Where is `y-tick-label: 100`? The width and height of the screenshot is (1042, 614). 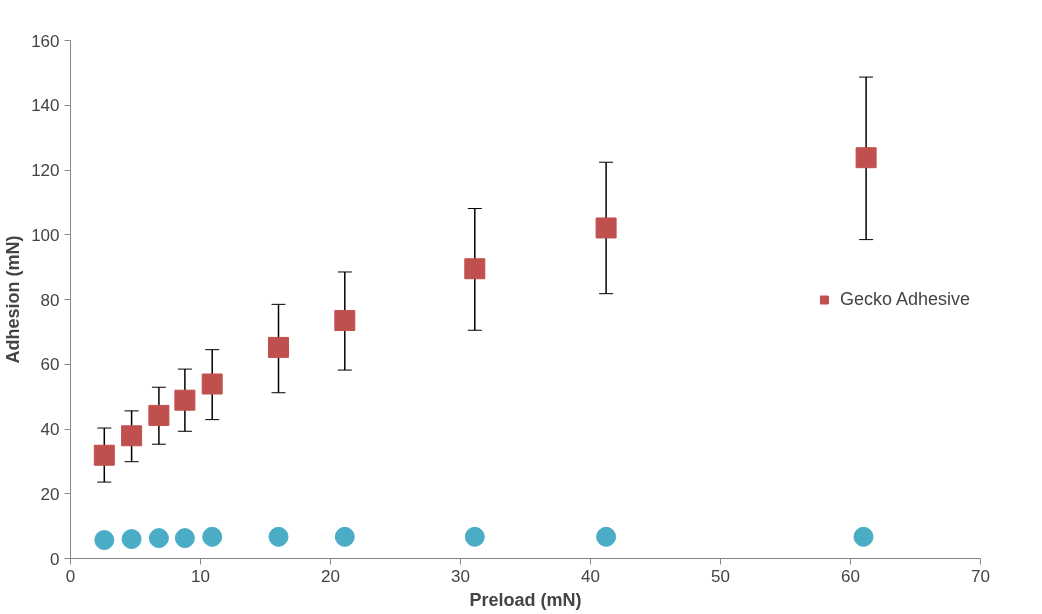 y-tick-label: 100 is located at coordinates (45, 235).